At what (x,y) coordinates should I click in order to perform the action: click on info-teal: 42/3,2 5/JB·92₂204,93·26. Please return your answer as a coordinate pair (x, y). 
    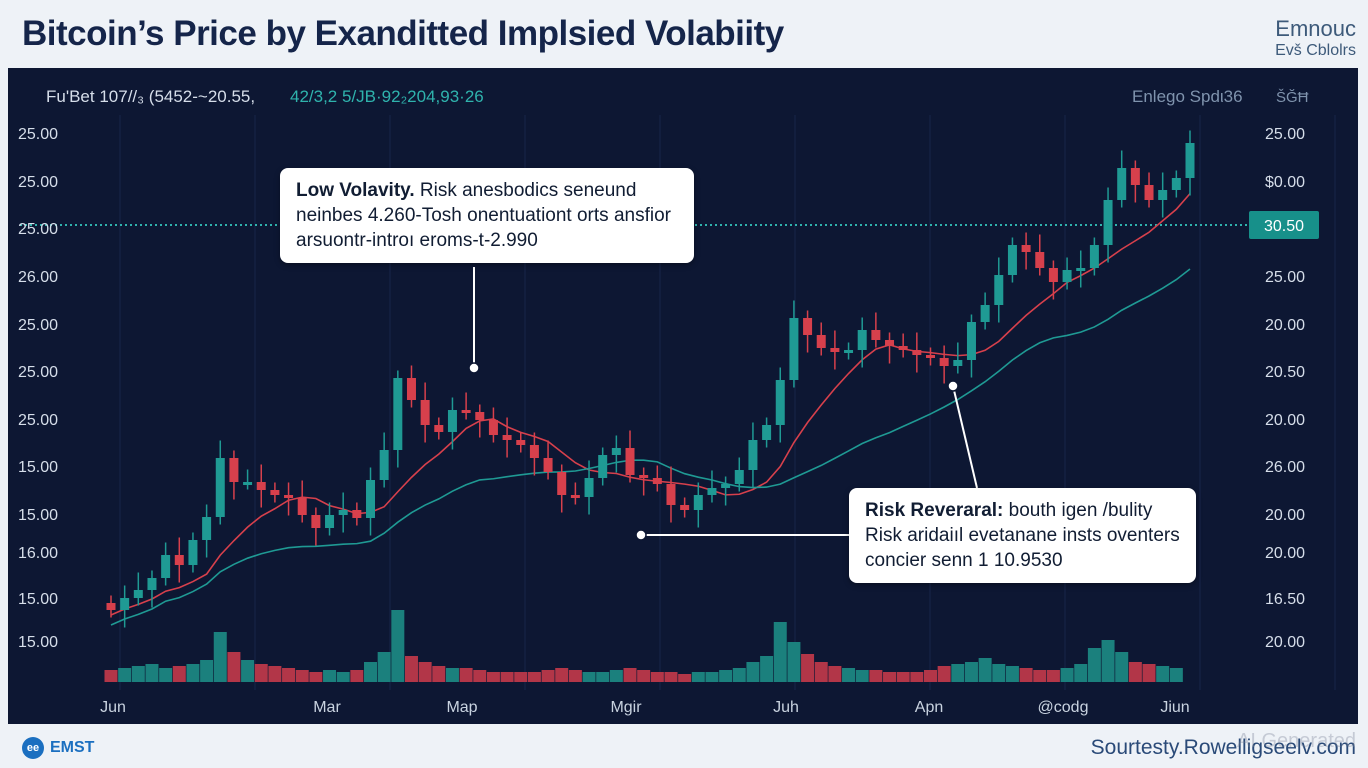
    Looking at the image, I should click on (387, 96).